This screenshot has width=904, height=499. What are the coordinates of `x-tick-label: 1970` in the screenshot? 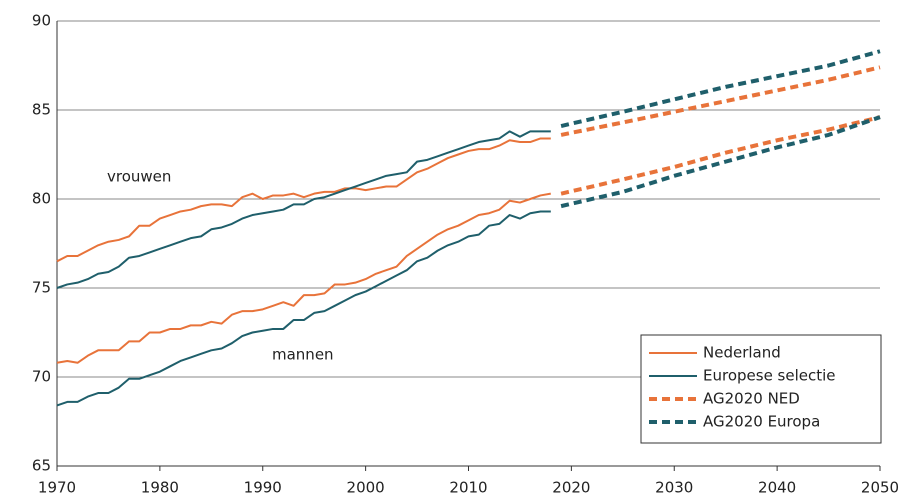 It's located at (57, 488).